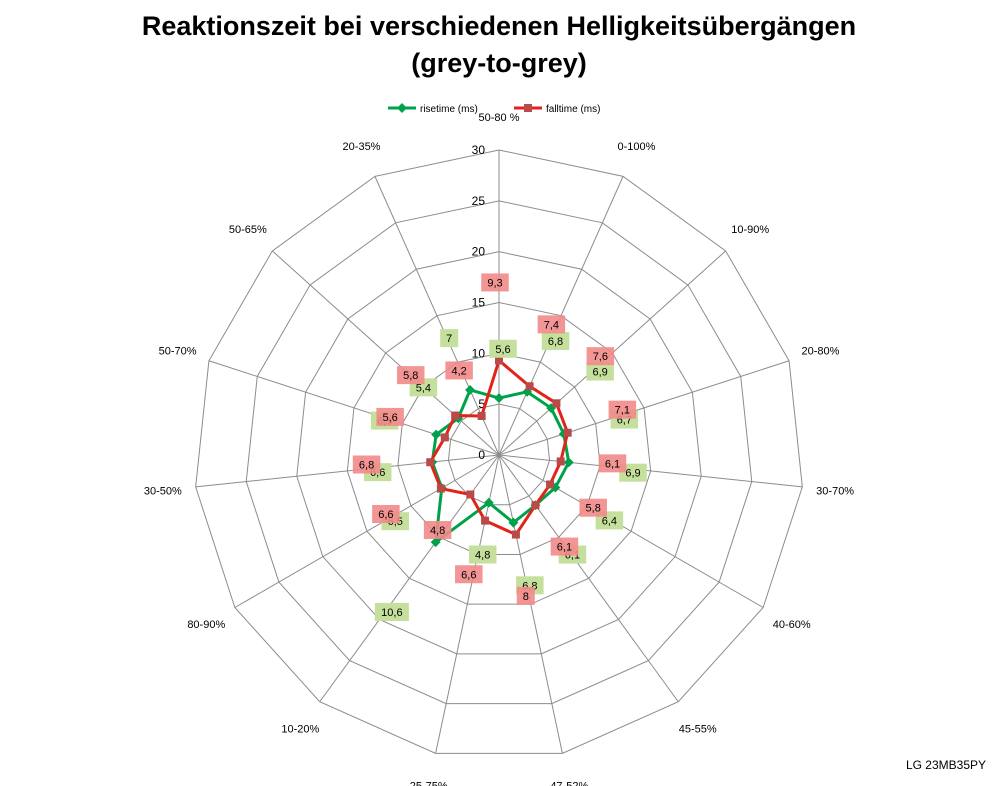  Describe the element at coordinates (600, 357) in the screenshot. I see `data-label: 7,6` at that location.